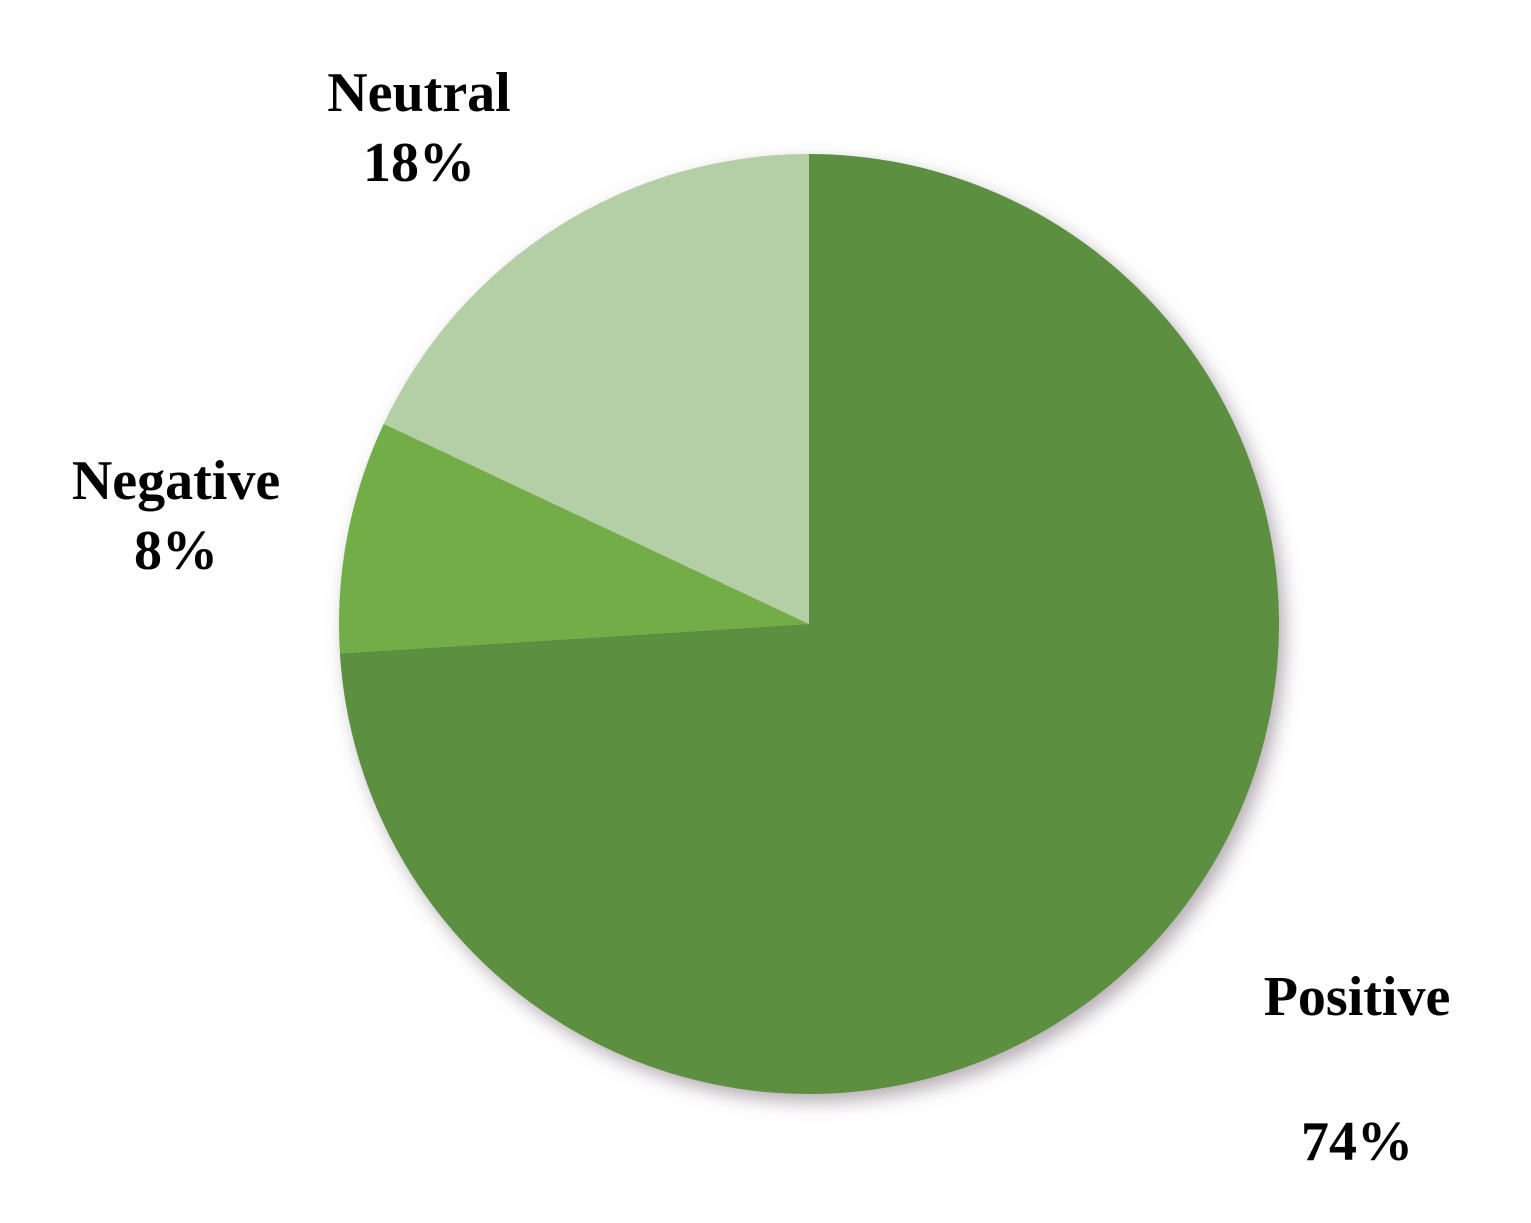 The width and height of the screenshot is (1531, 1223). Describe the element at coordinates (1357, 997) in the screenshot. I see `label-positive-name: Positive` at that location.